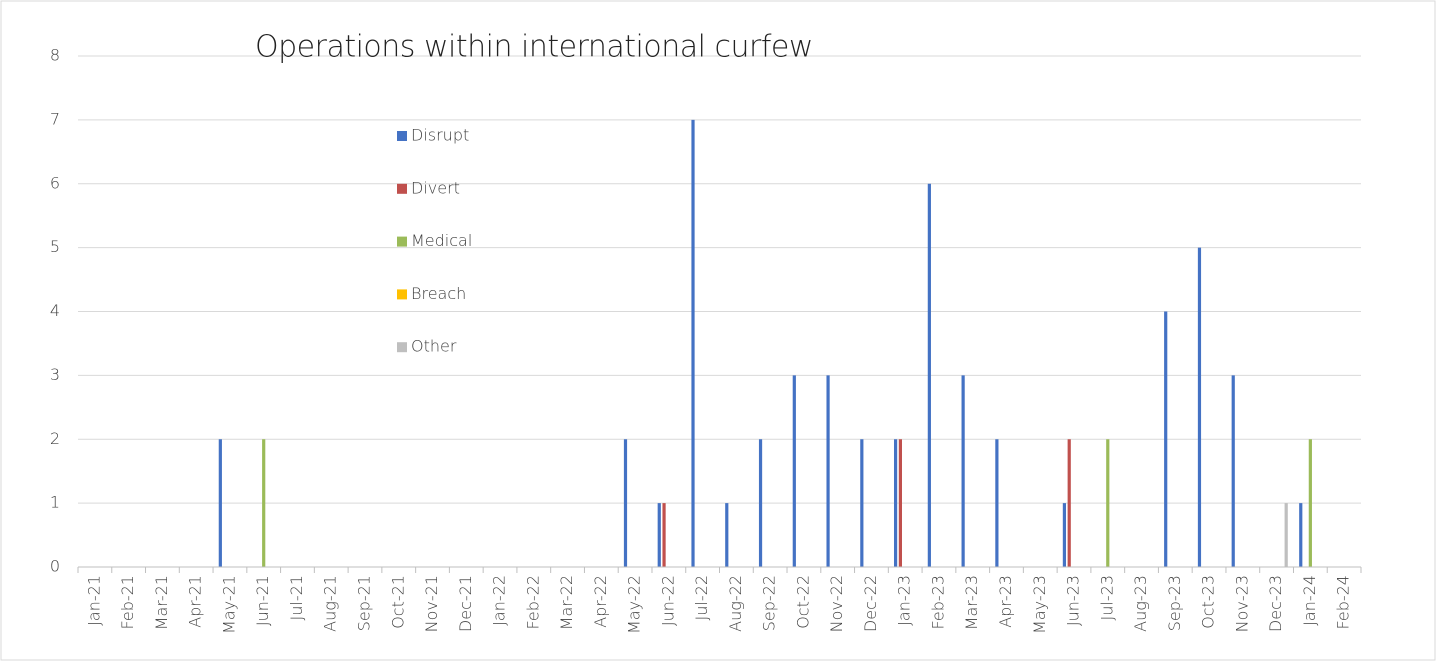  Describe the element at coordinates (1039, 604) in the screenshot. I see `x-tick-label: May-23` at that location.